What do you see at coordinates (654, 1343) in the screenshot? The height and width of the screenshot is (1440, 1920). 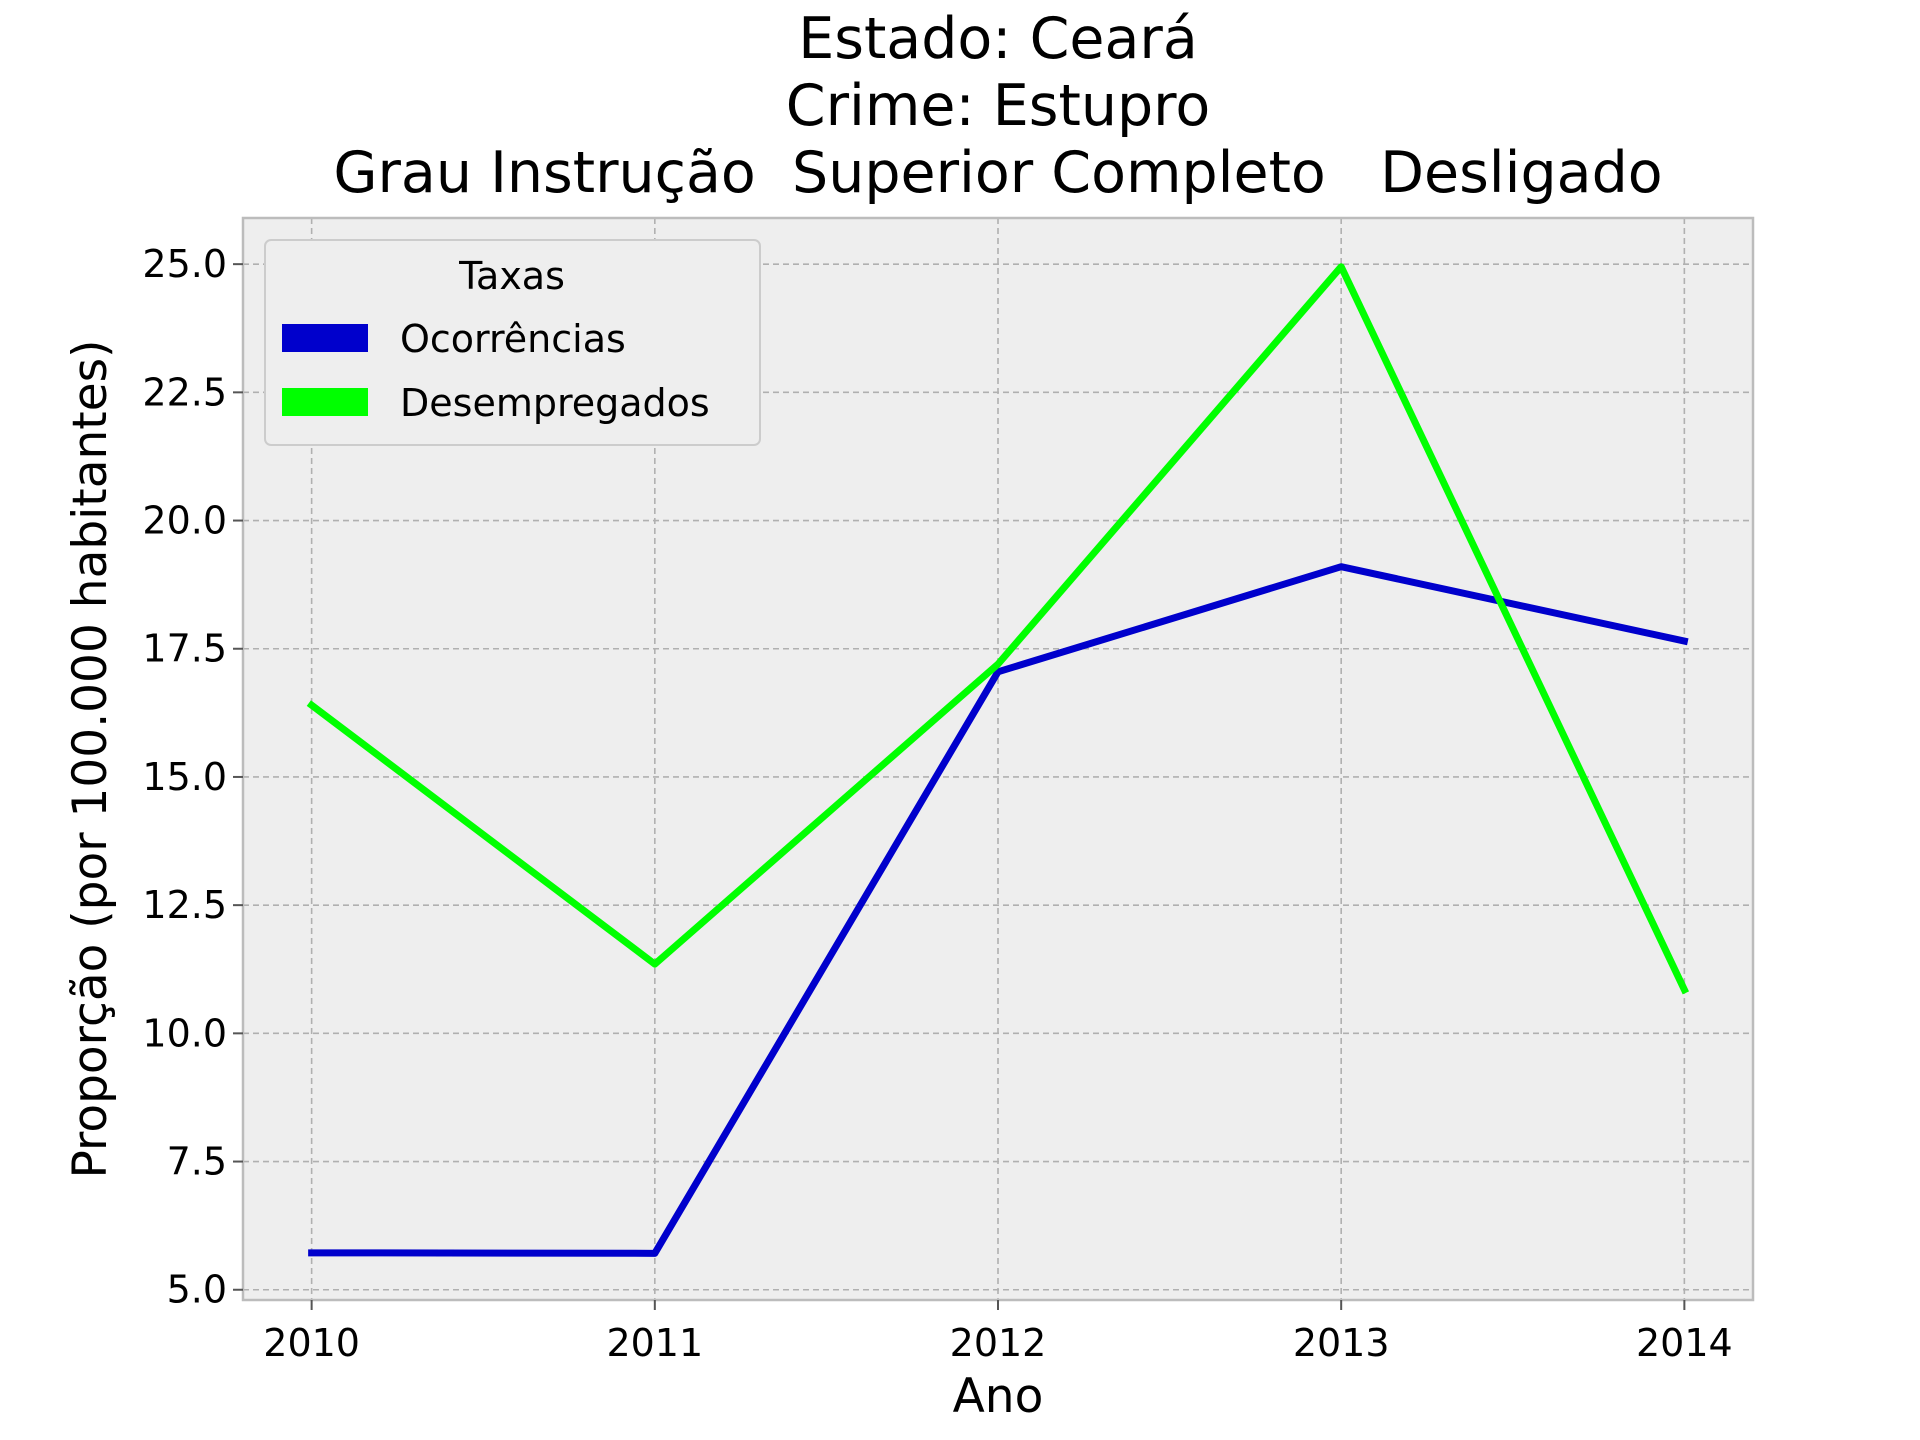 I see `x-tick-label: 2011` at bounding box center [654, 1343].